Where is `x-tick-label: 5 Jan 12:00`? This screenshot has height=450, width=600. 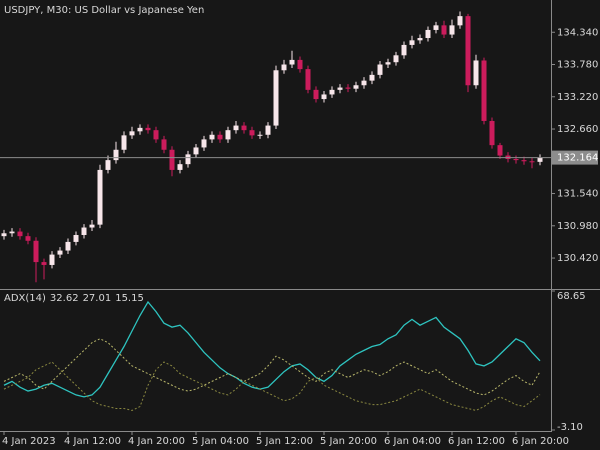
x-tick-label: 5 Jan 12:00 is located at coordinates (284, 441).